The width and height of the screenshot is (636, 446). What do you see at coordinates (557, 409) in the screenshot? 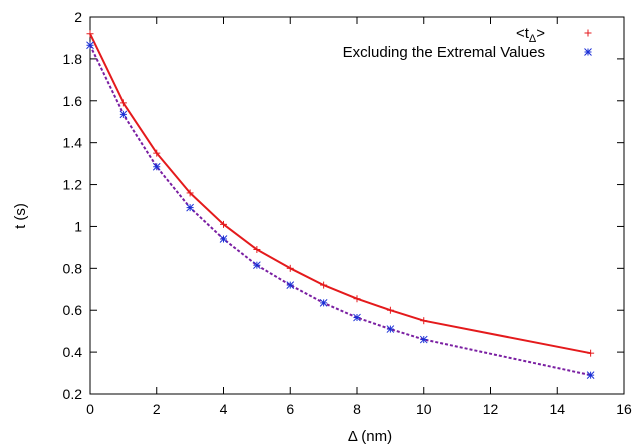
I see `x-tick-label: 14` at bounding box center [557, 409].